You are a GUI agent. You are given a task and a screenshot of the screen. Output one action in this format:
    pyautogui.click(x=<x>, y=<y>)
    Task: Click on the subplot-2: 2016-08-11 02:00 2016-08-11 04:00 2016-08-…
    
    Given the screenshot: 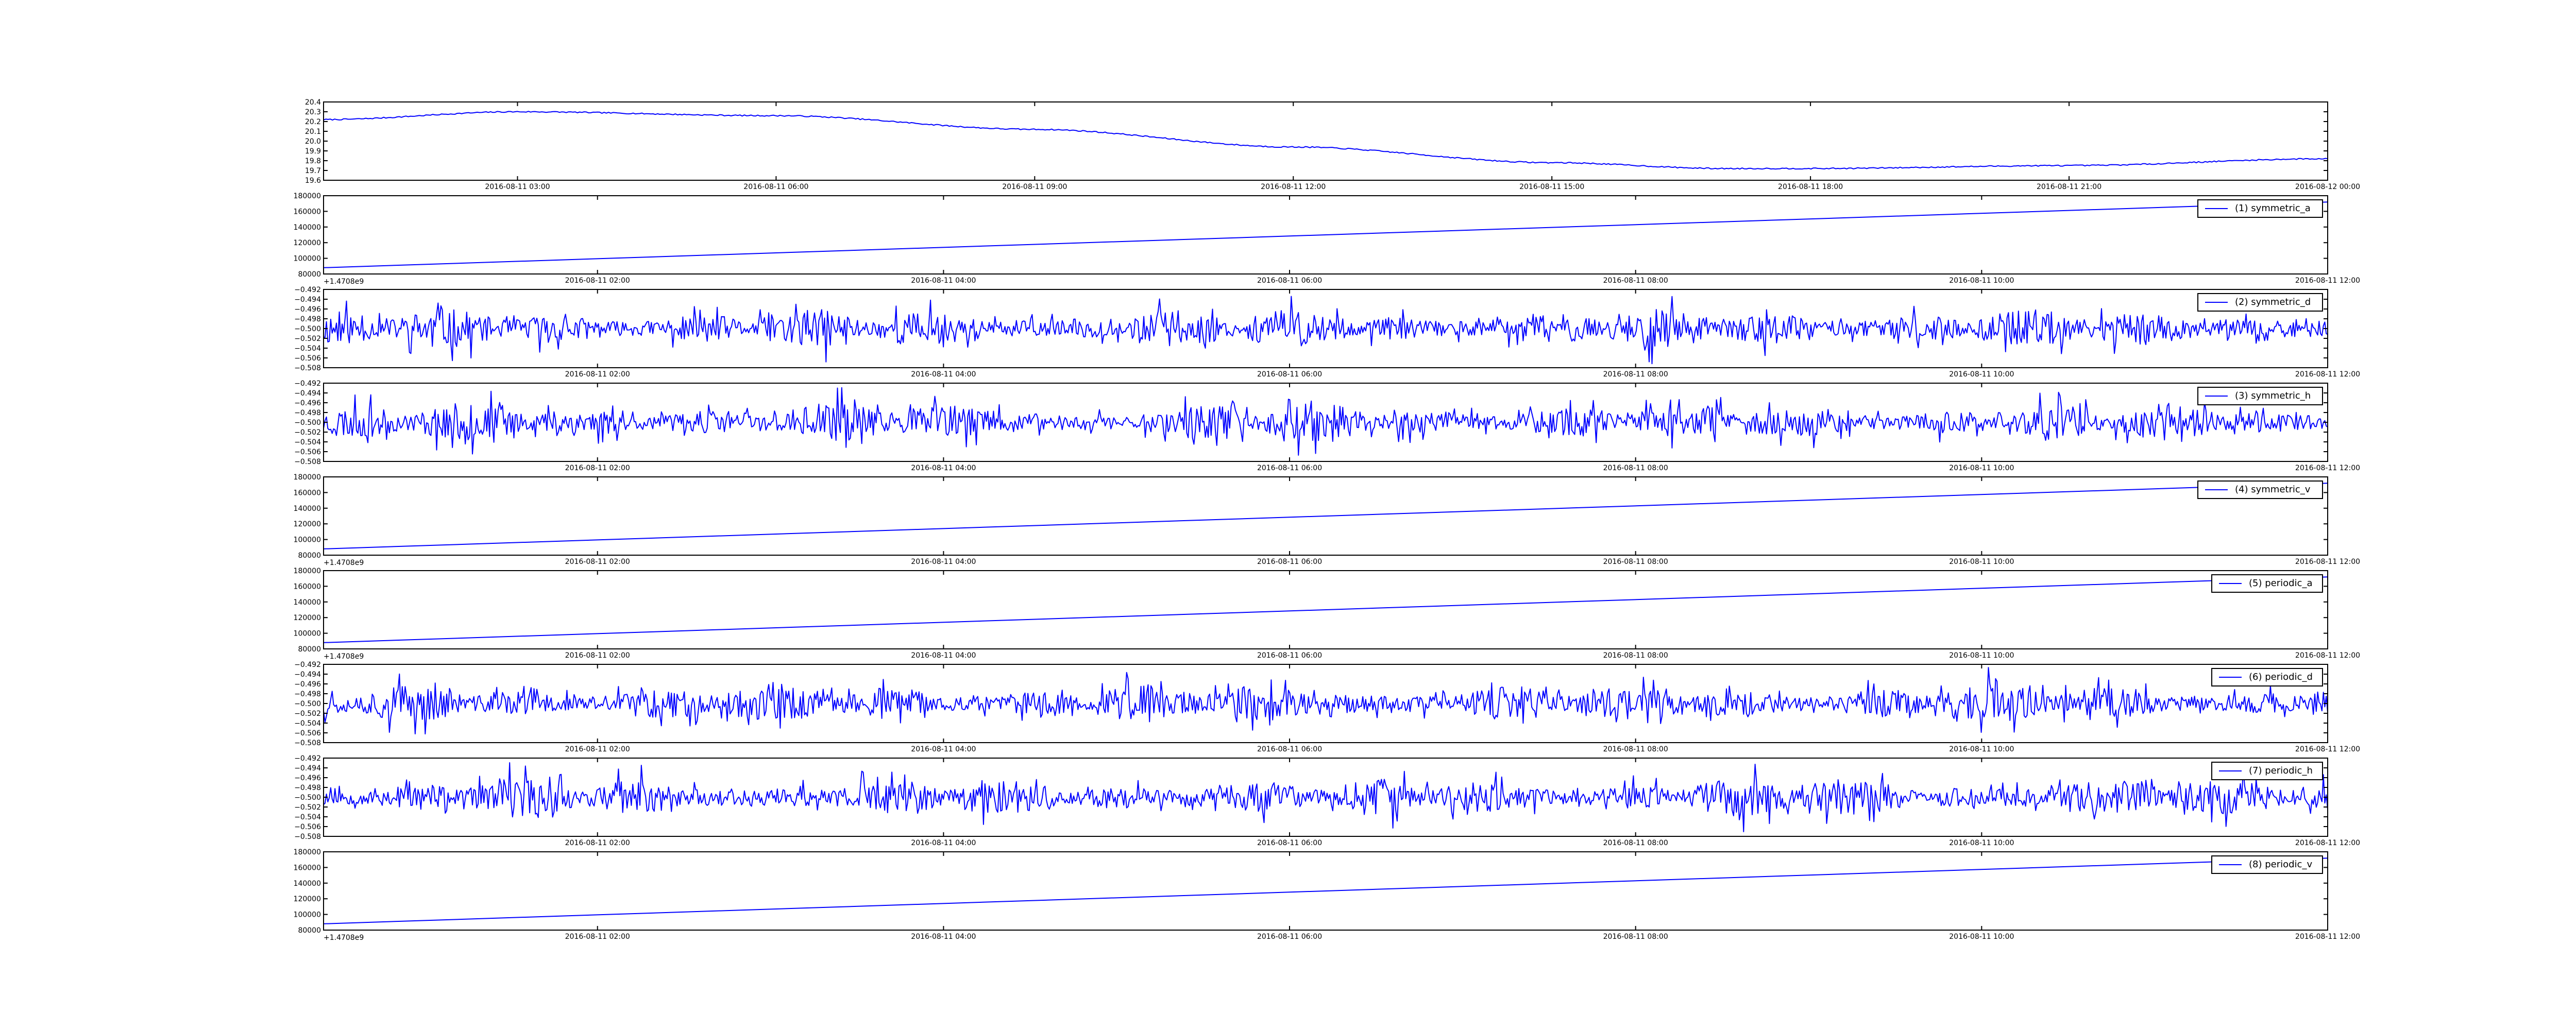 What is the action you would take?
    pyautogui.click(x=1327, y=332)
    